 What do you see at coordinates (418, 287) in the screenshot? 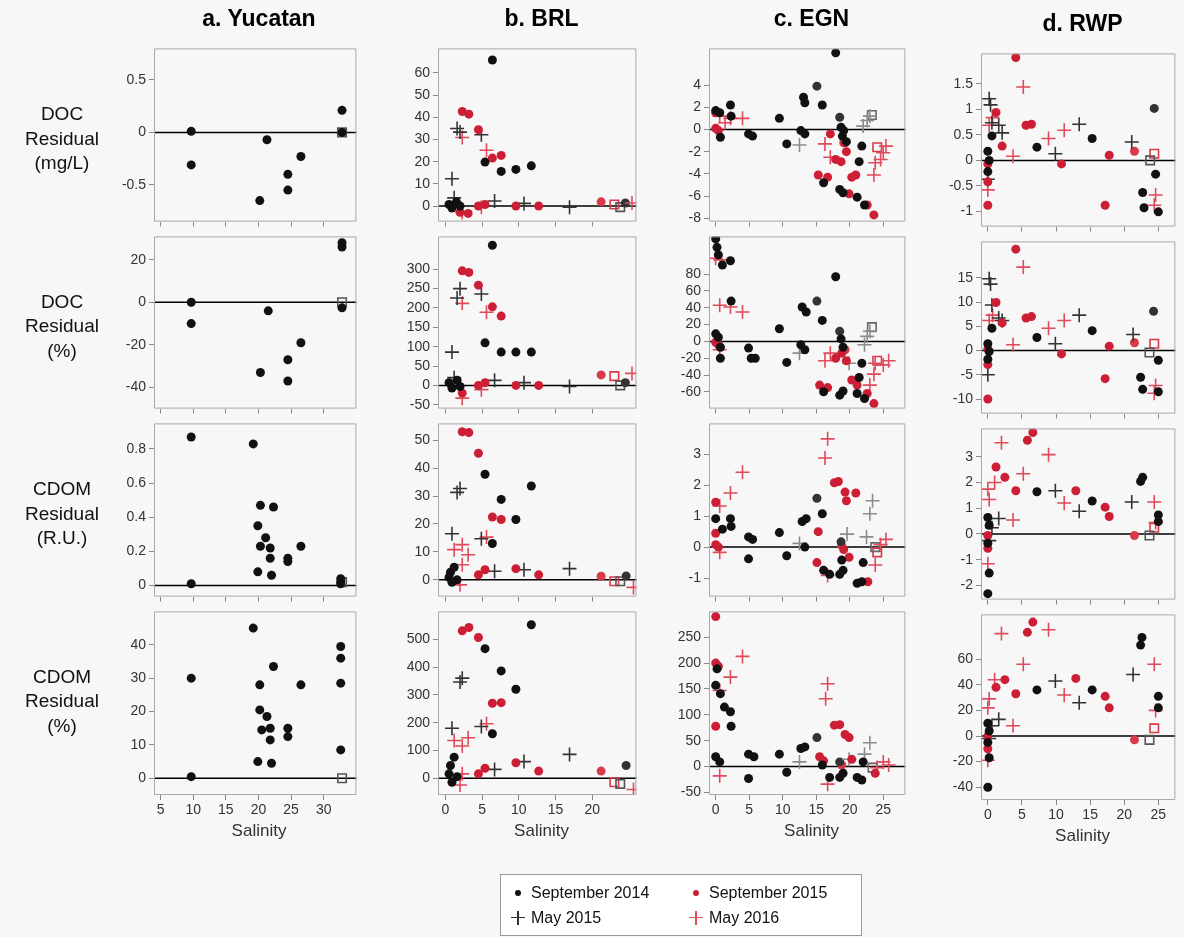
I see `y-tick-label: 250` at bounding box center [418, 287].